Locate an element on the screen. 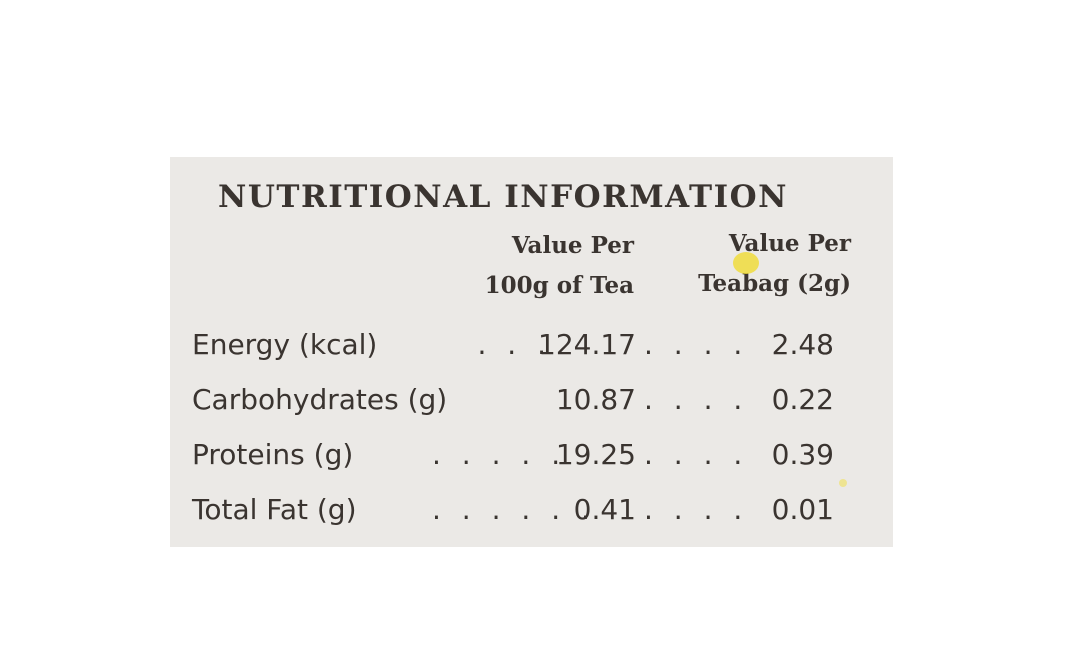  nutrient-name: Energy (kcal) is located at coordinates (285, 344).